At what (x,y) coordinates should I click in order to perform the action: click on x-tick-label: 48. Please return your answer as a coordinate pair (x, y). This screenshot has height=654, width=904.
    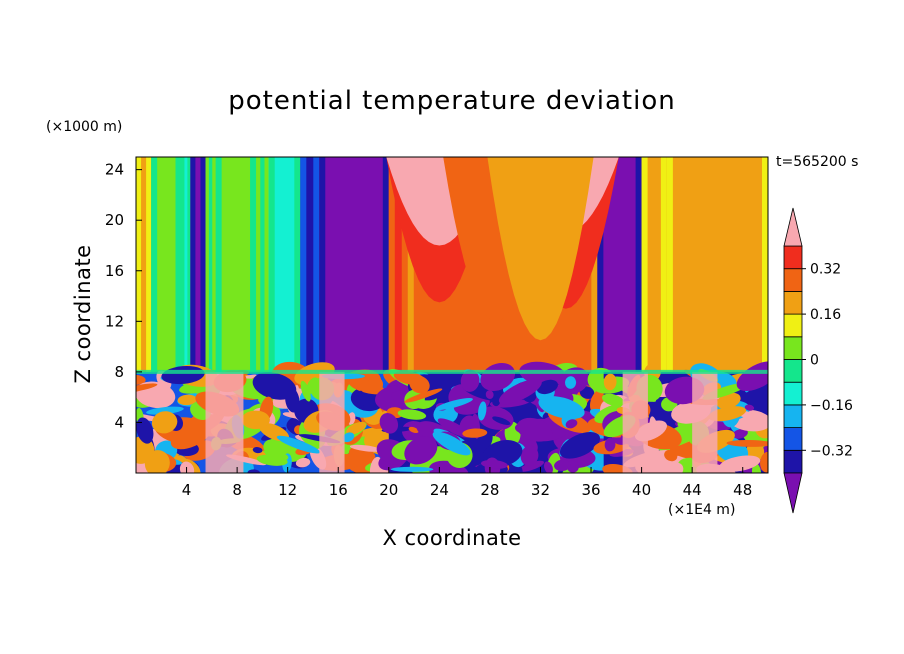
    Looking at the image, I should click on (742, 490).